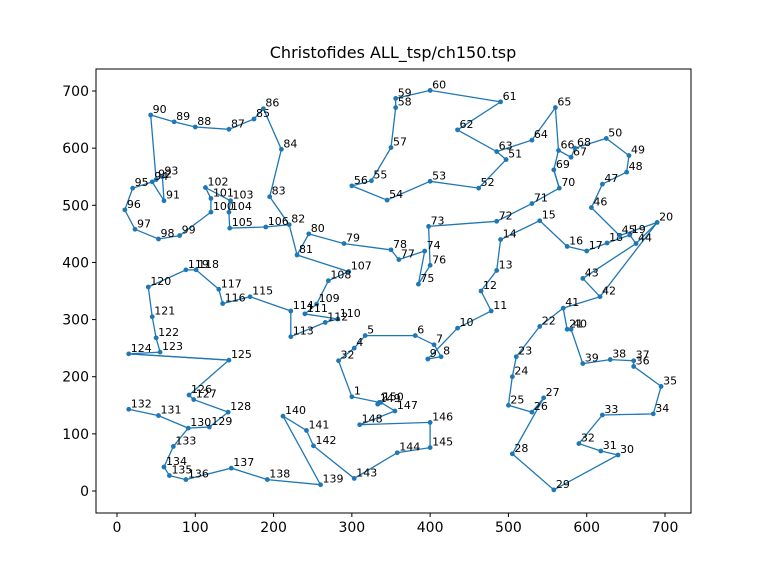 The image size is (768, 576). I want to click on city-label: 66, so click(568, 144).